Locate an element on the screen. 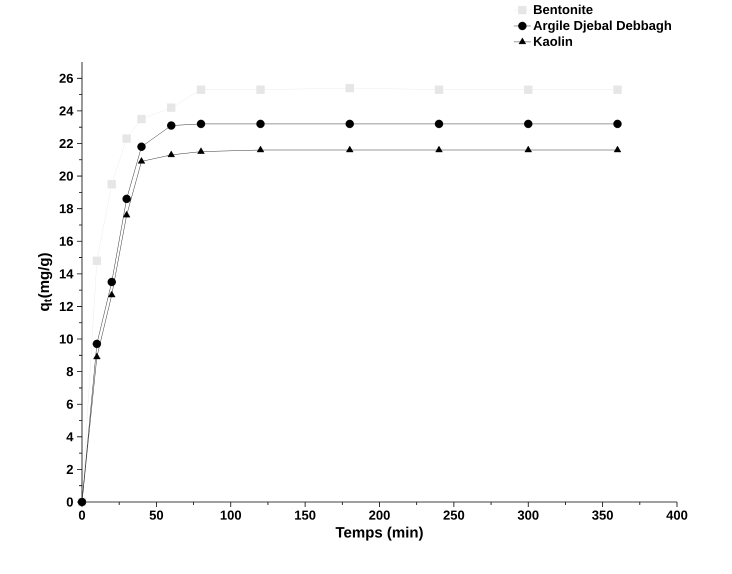 Image resolution: width=732 pixels, height=574 pixels. x-axis-title: Temps (min) is located at coordinates (379, 533).